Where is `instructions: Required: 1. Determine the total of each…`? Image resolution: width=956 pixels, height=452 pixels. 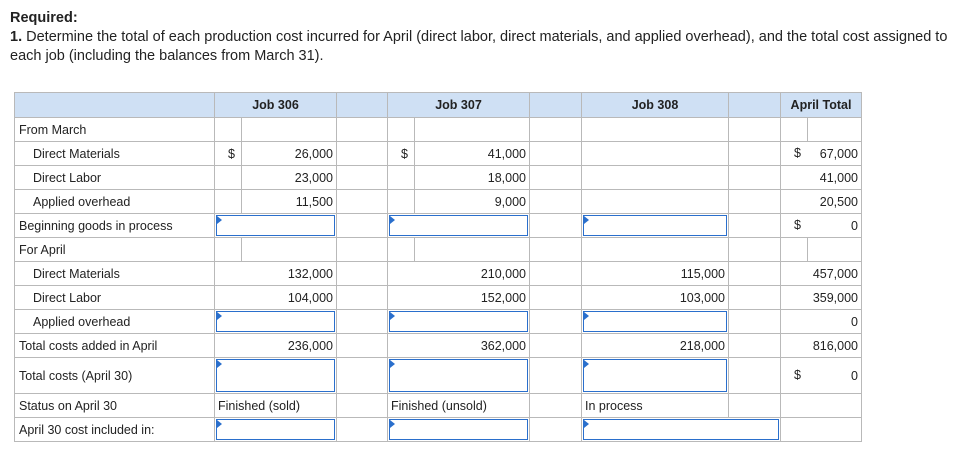
instructions: Required: 1. Determine the total of each… is located at coordinates (480, 37).